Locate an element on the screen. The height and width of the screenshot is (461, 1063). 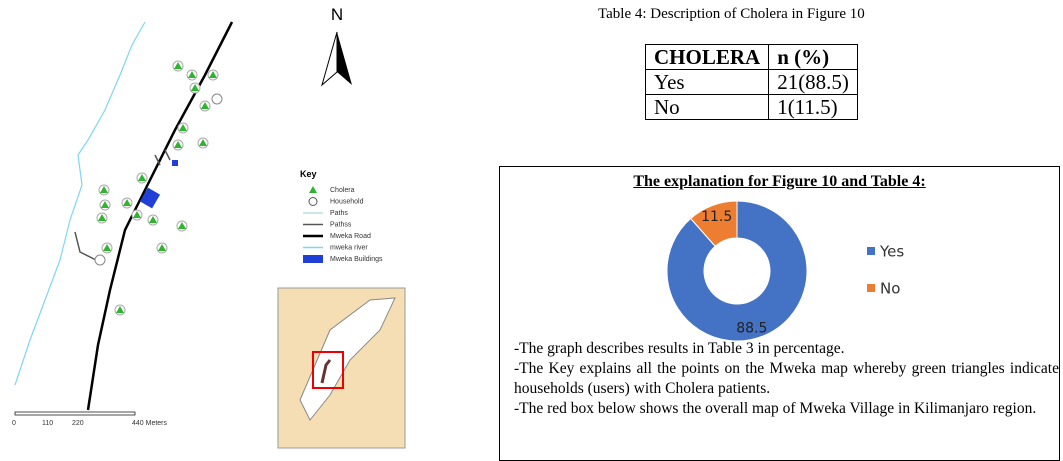
scale-label: 110 is located at coordinates (47, 423).